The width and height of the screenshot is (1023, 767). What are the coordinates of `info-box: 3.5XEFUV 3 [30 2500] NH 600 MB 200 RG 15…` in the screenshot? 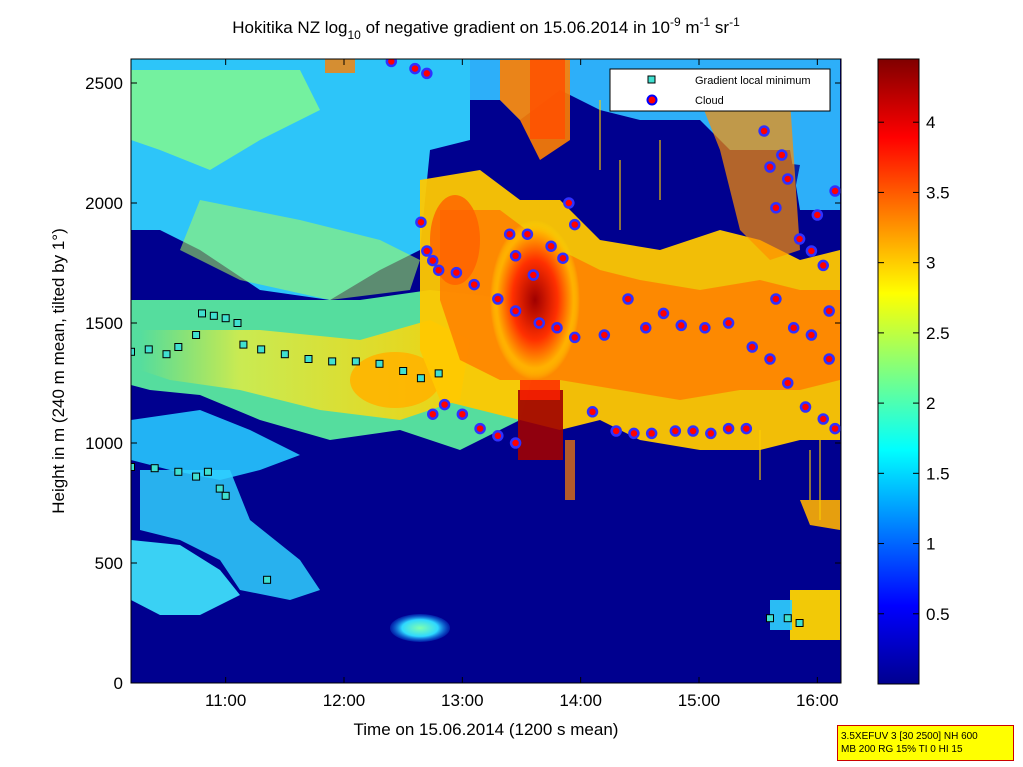 It's located at (925, 743).